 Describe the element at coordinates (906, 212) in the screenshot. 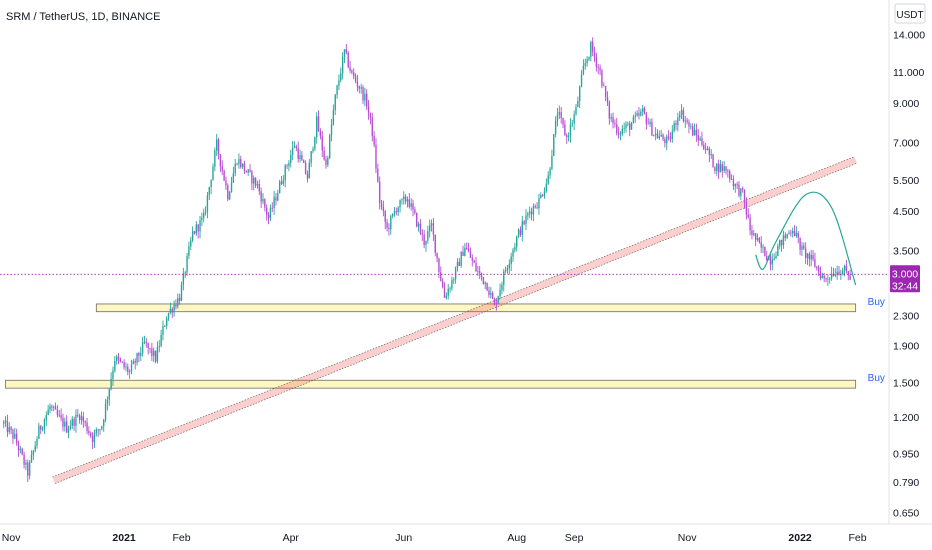

I see `price-tick-label: 4.500` at that location.